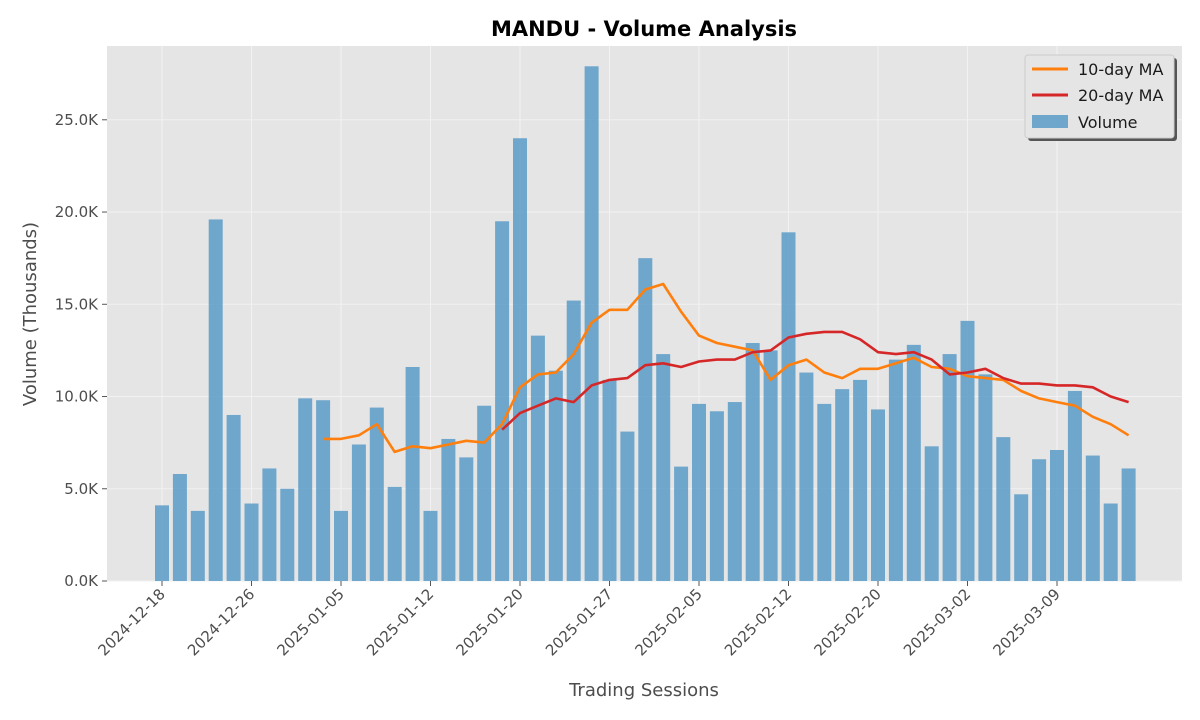  Describe the element at coordinates (489, 622) in the screenshot. I see `x-tick-label: 2025-01-20` at that location.